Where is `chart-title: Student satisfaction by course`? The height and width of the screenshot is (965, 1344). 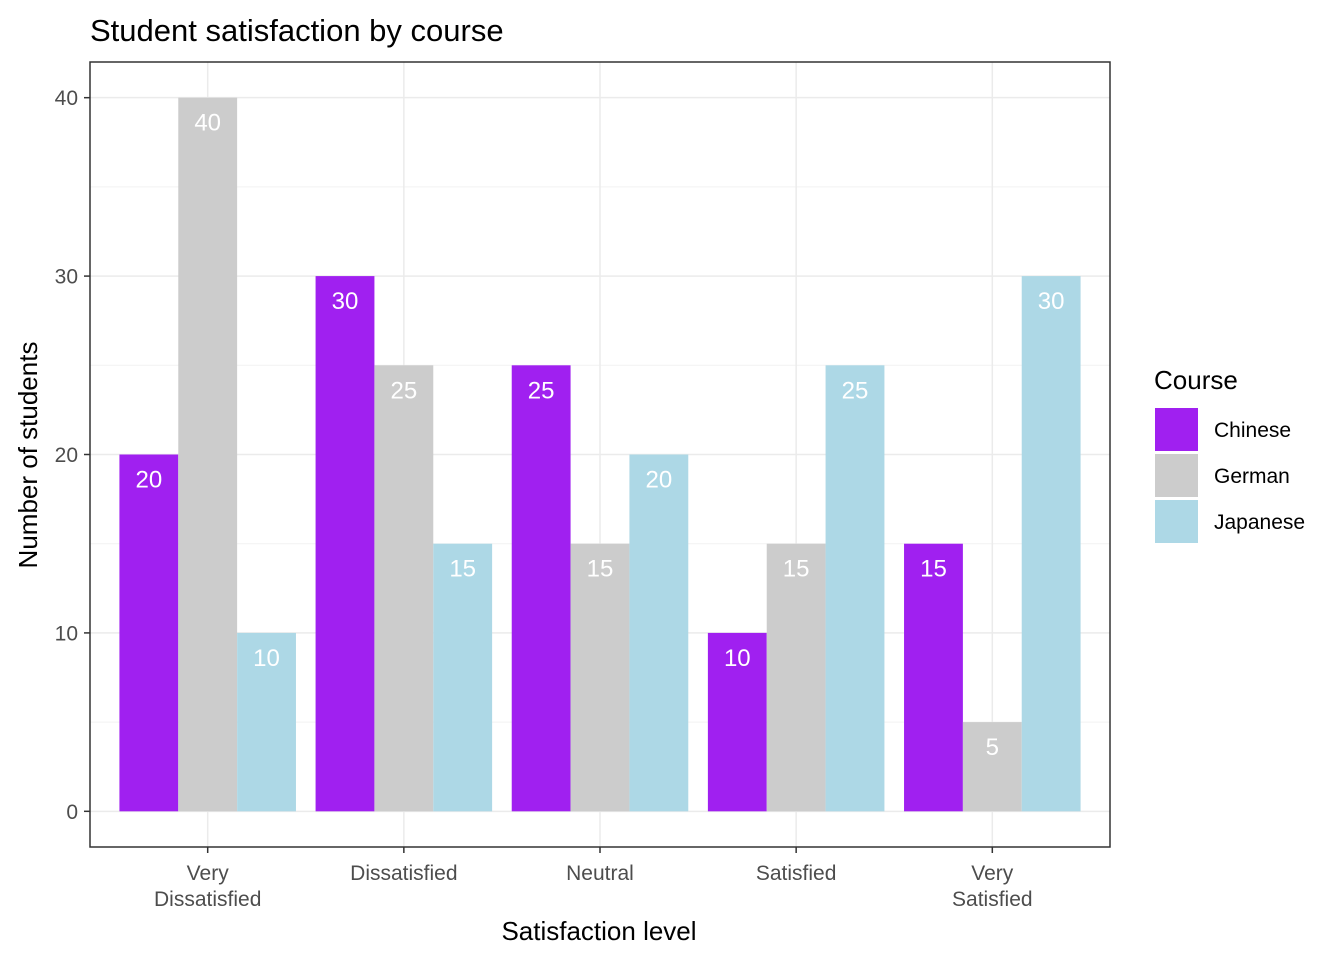
chart-title: Student satisfaction by course is located at coordinates (297, 30).